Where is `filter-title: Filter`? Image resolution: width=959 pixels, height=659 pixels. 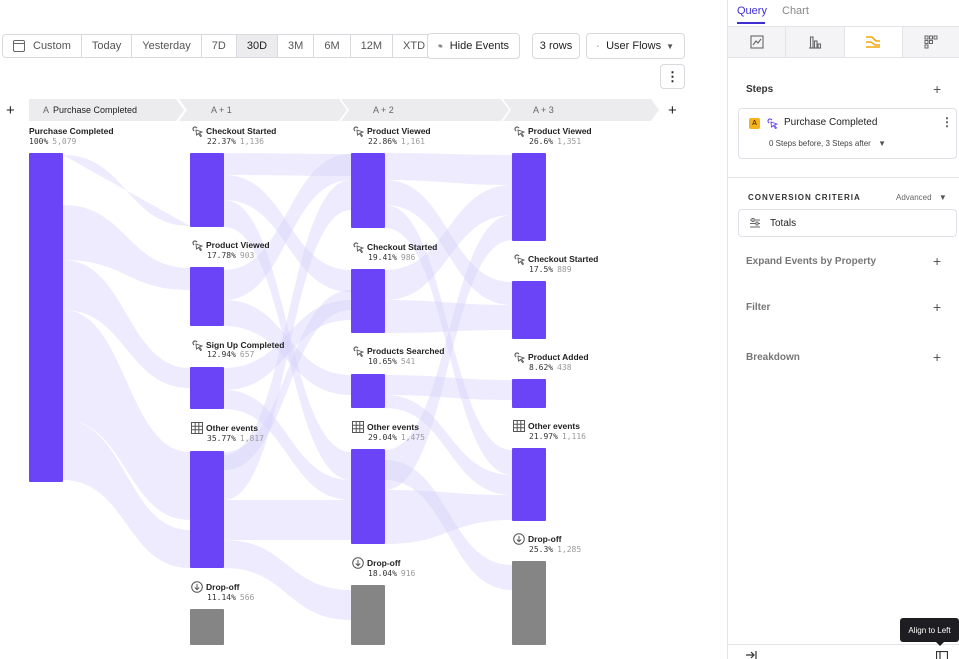 filter-title: Filter is located at coordinates (758, 307).